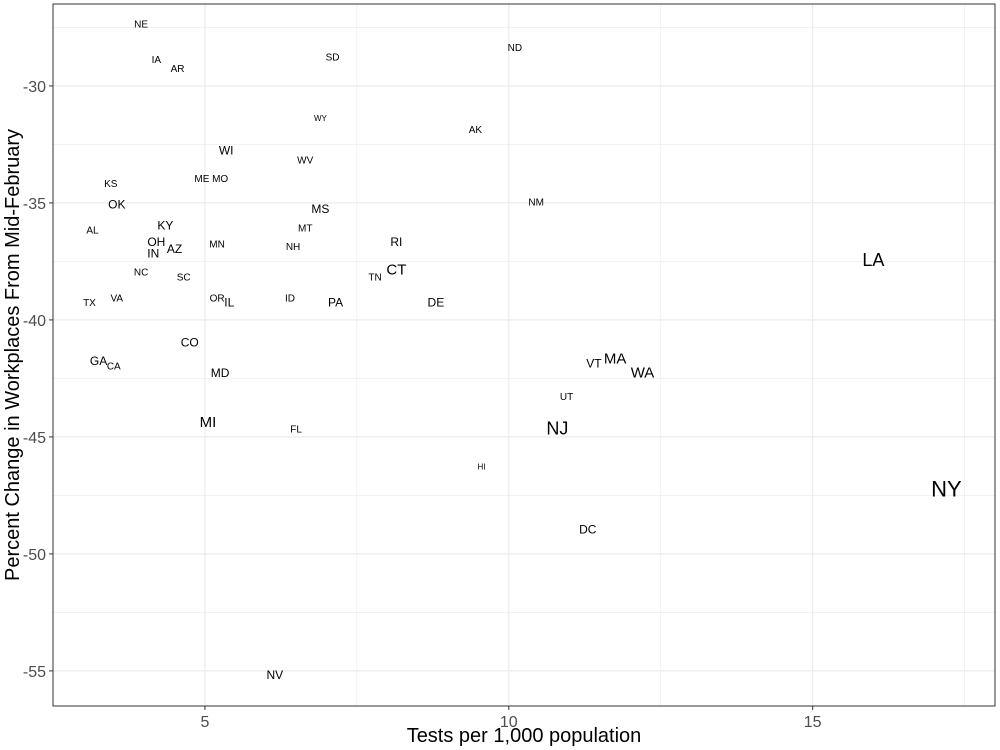  What do you see at coordinates (396, 242) in the screenshot?
I see `point-label-ri: RI` at bounding box center [396, 242].